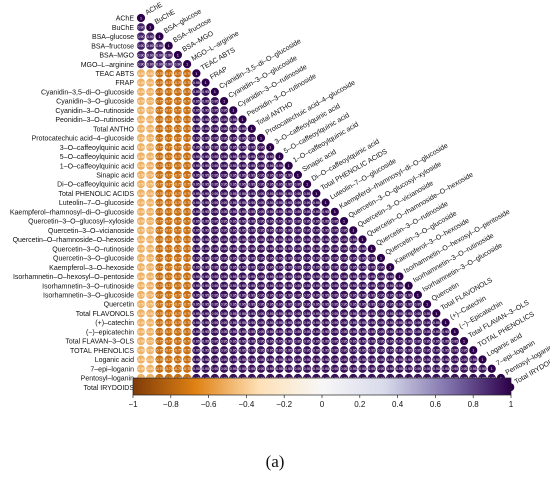 The height and width of the screenshot is (482, 550). I want to click on colorbar-tick-label: −0.4, so click(247, 404).